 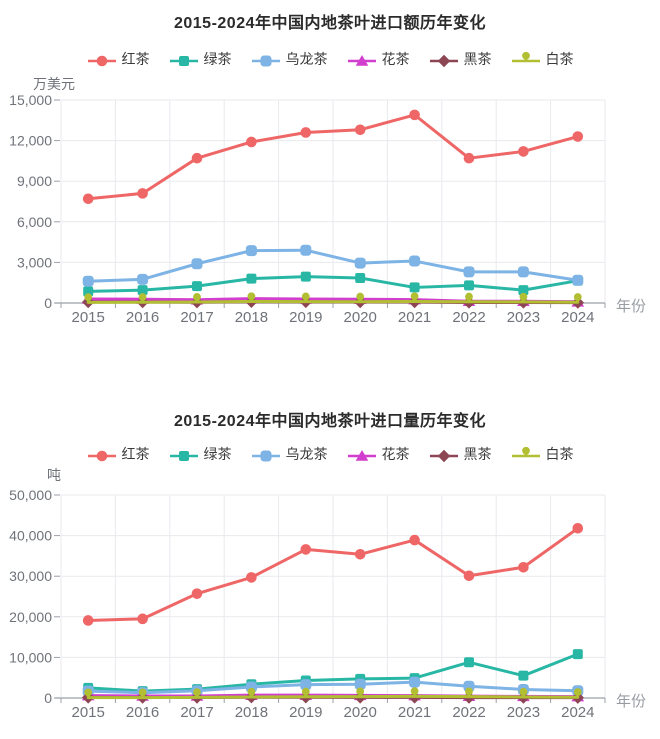 What do you see at coordinates (30, 495) in the screenshot?
I see `svg-text: 50,000` at bounding box center [30, 495].